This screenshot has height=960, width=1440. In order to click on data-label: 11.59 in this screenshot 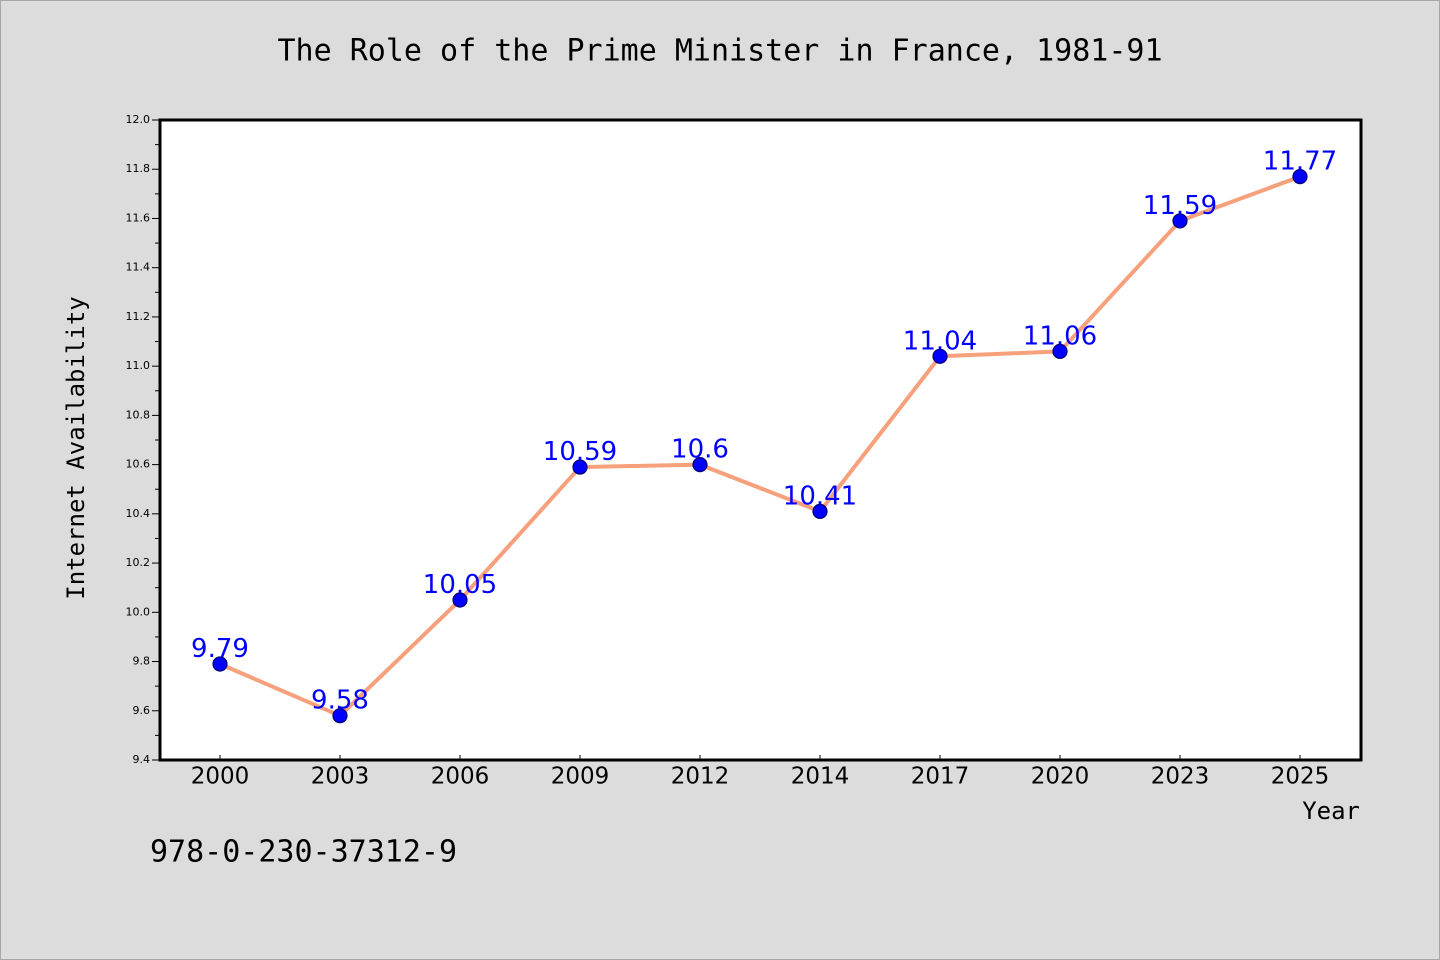, I will do `click(1180, 206)`.